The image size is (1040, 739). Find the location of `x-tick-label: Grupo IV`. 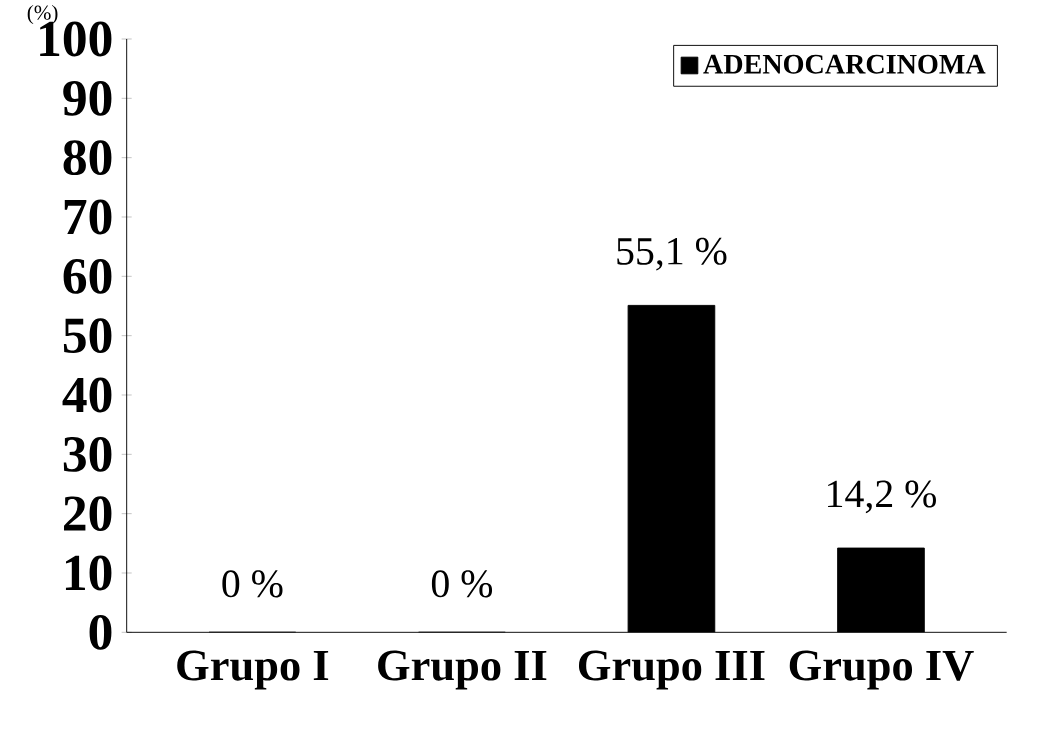

x-tick-label: Grupo IV is located at coordinates (881, 670).